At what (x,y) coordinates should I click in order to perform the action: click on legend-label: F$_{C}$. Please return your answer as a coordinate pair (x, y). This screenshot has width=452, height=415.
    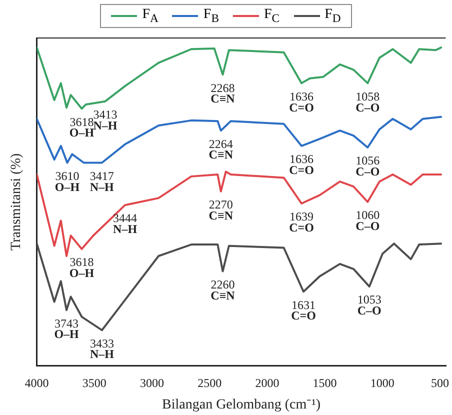
    Looking at the image, I should click on (272, 16).